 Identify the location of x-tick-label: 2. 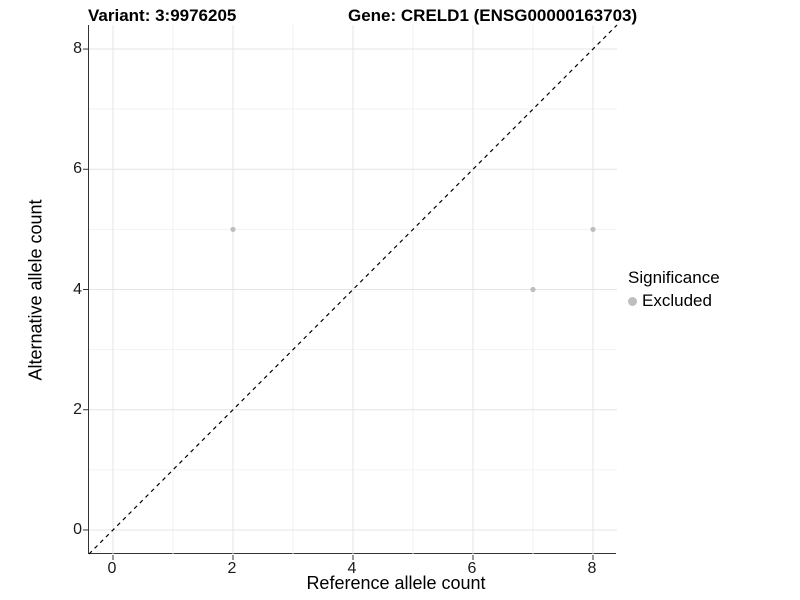
(232, 568).